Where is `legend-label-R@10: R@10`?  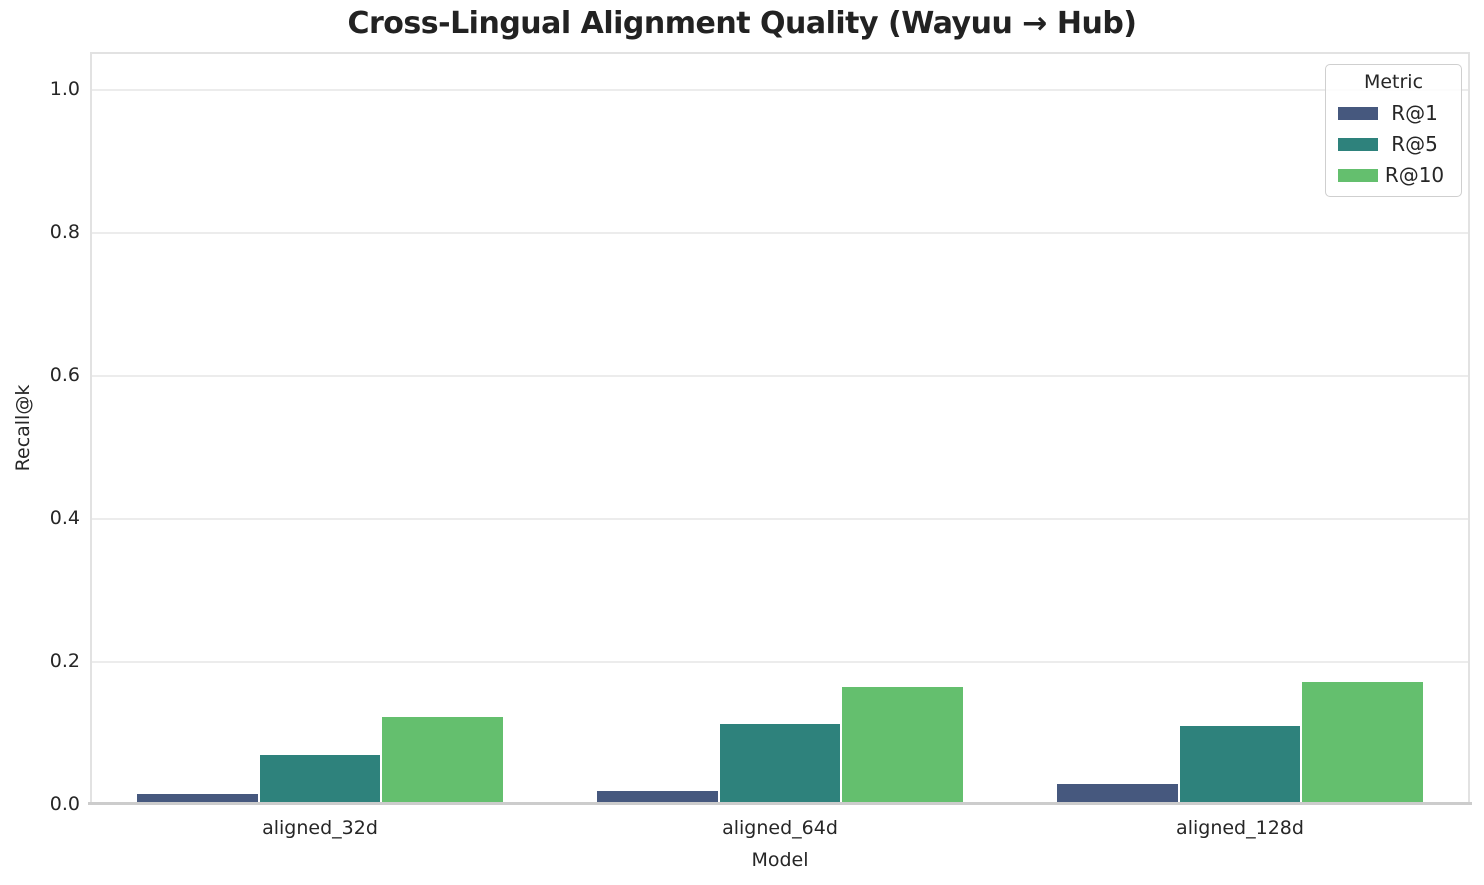
legend-label-R@10: R@10 is located at coordinates (1414, 175).